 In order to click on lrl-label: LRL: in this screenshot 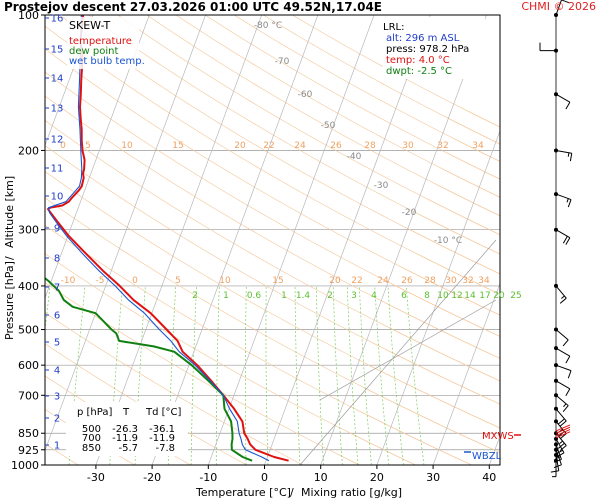, I will do `click(393, 27)`.